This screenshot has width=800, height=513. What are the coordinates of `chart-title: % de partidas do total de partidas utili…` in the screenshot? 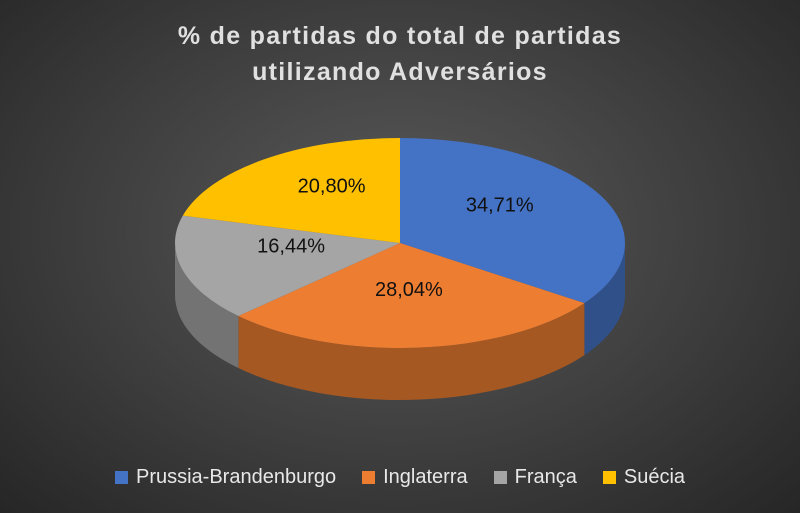 It's located at (400, 54).